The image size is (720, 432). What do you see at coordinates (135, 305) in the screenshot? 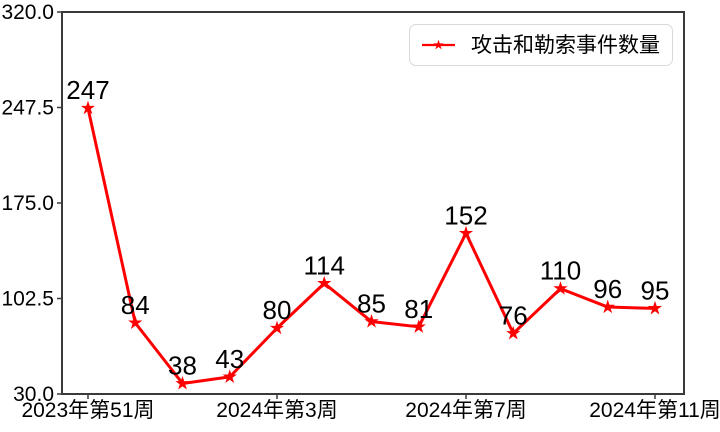
I see `data-point-label: 84` at bounding box center [135, 305].